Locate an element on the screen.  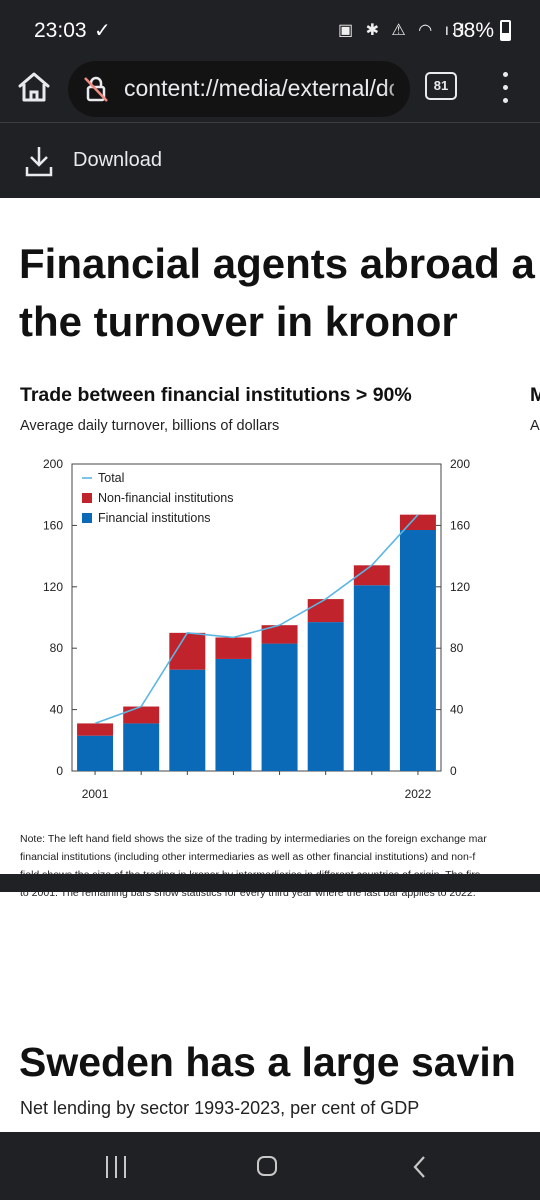
more-options-button is located at coordinates (505, 88).